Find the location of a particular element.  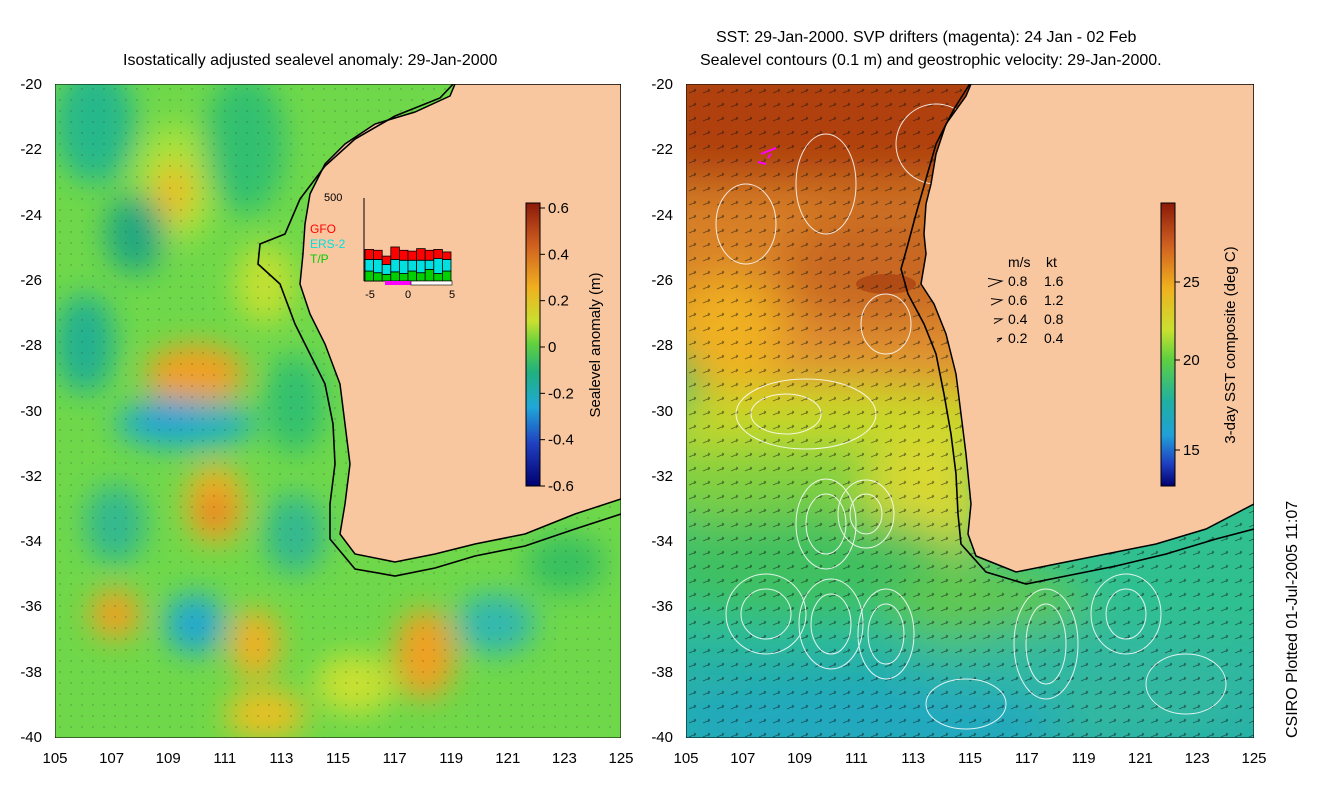

colorbar-tick-label: 20 is located at coordinates (1191, 360).